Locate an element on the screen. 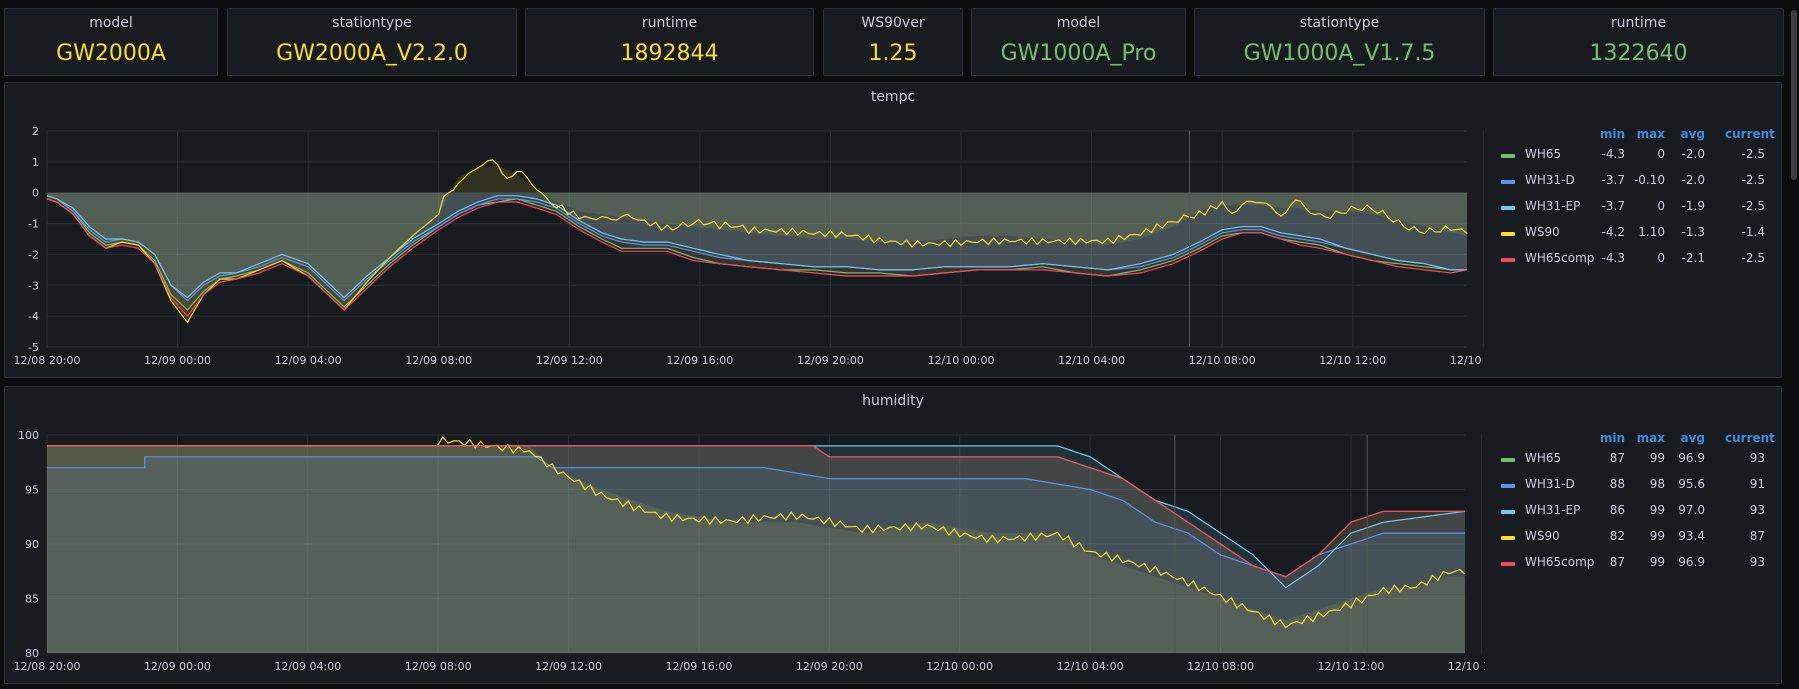 This screenshot has height=689, width=1799. y-tick-label: 80 is located at coordinates (32, 653).